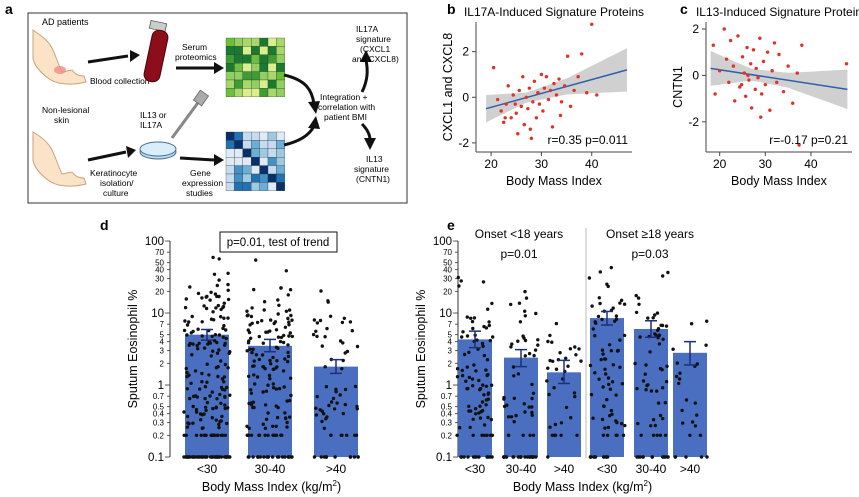 The height and width of the screenshot is (497, 859). Describe the element at coordinates (451, 225) in the screenshot. I see `panel-letter-e: e` at that location.